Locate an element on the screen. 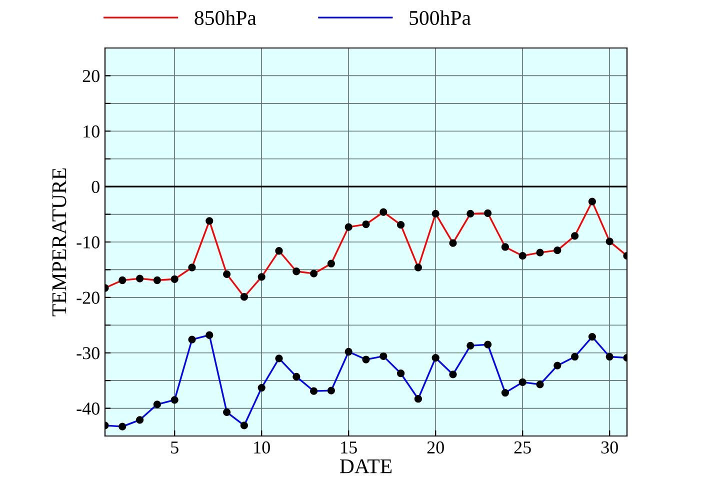 Image resolution: width=702 pixels, height=496 pixels. y-tick-label: -40 is located at coordinates (88, 408).